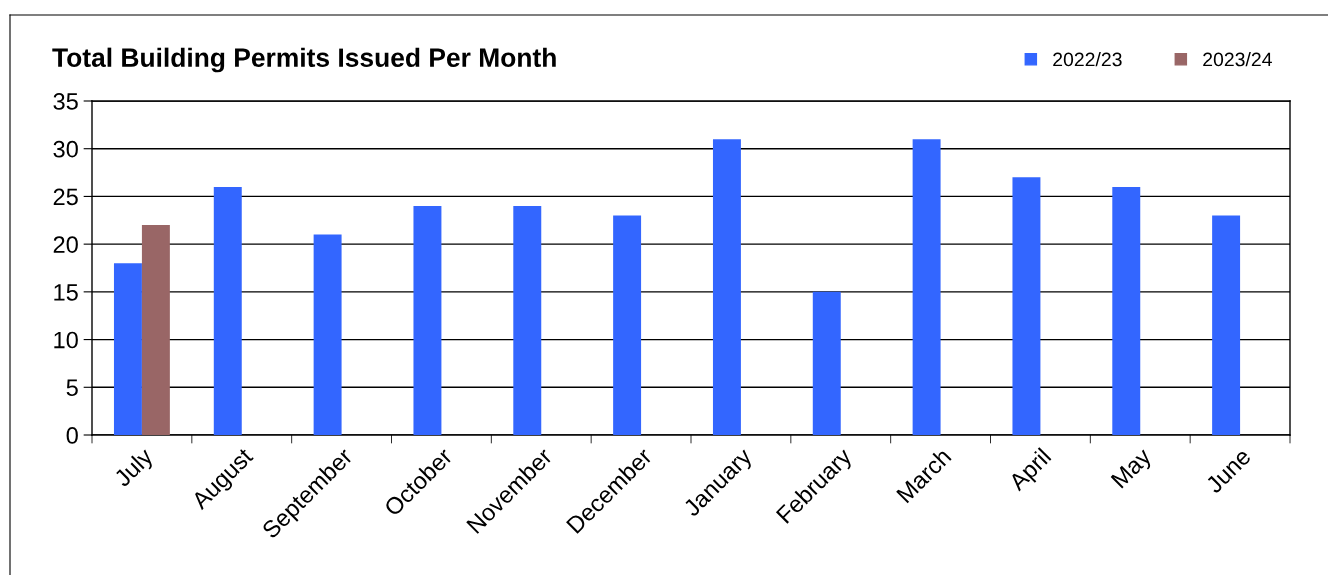 The image size is (1328, 575). Describe the element at coordinates (72, 388) in the screenshot. I see `y-tick-label: 5` at that location.